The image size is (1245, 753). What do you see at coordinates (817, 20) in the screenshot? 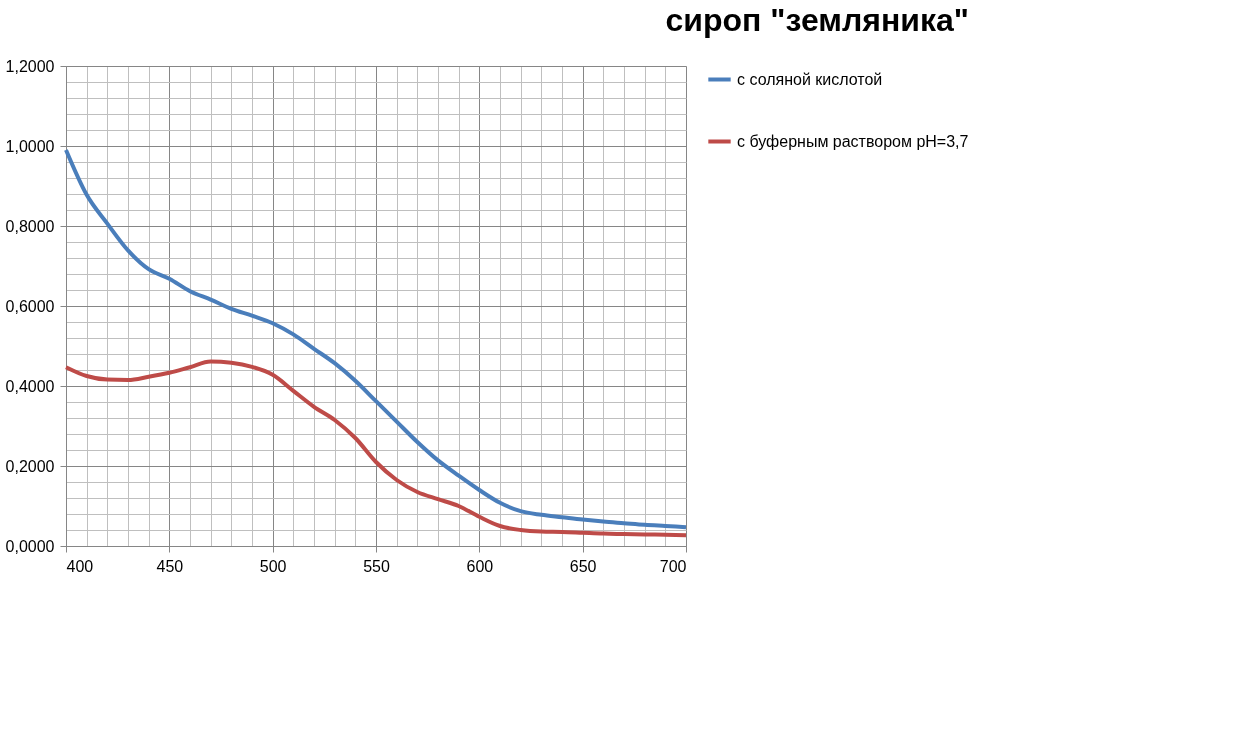
I see `text: сироп "земляника"` at bounding box center [817, 20].